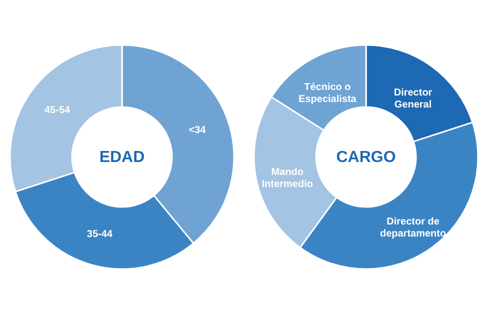 This screenshot has height=316, width=480. I want to click on slice-label: Mando Intermedio, so click(287, 178).